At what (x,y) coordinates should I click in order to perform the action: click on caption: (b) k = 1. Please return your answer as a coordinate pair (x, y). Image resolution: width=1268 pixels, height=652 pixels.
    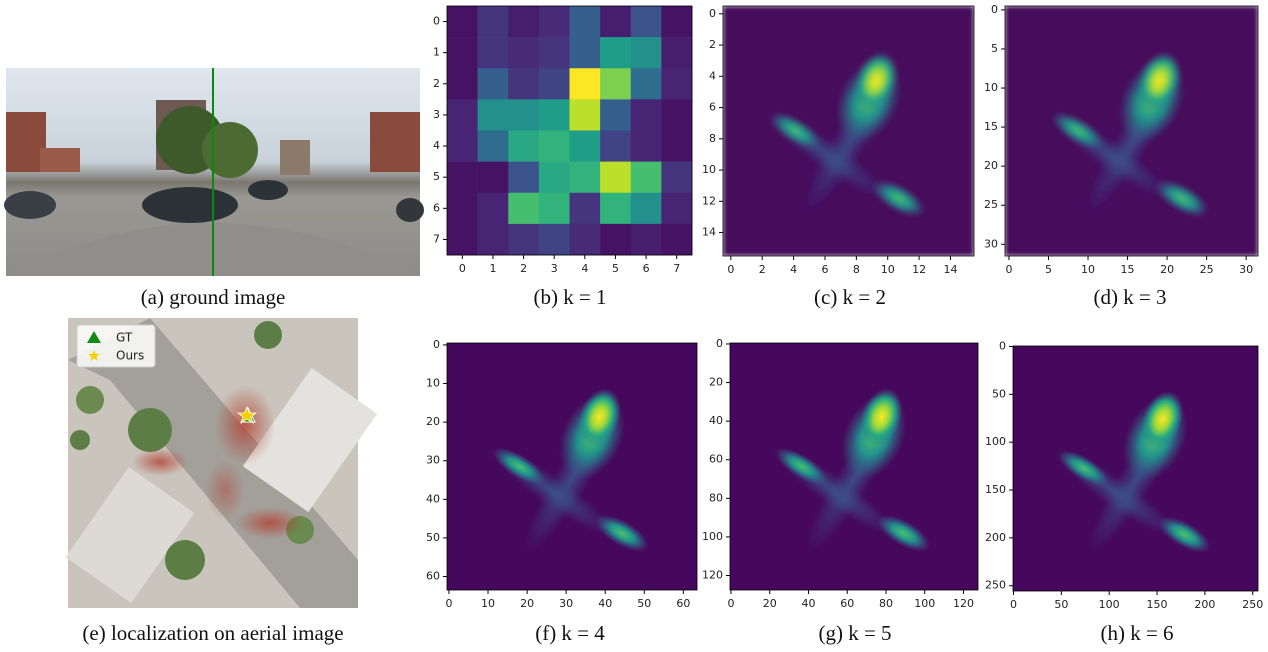
    Looking at the image, I should click on (569, 297).